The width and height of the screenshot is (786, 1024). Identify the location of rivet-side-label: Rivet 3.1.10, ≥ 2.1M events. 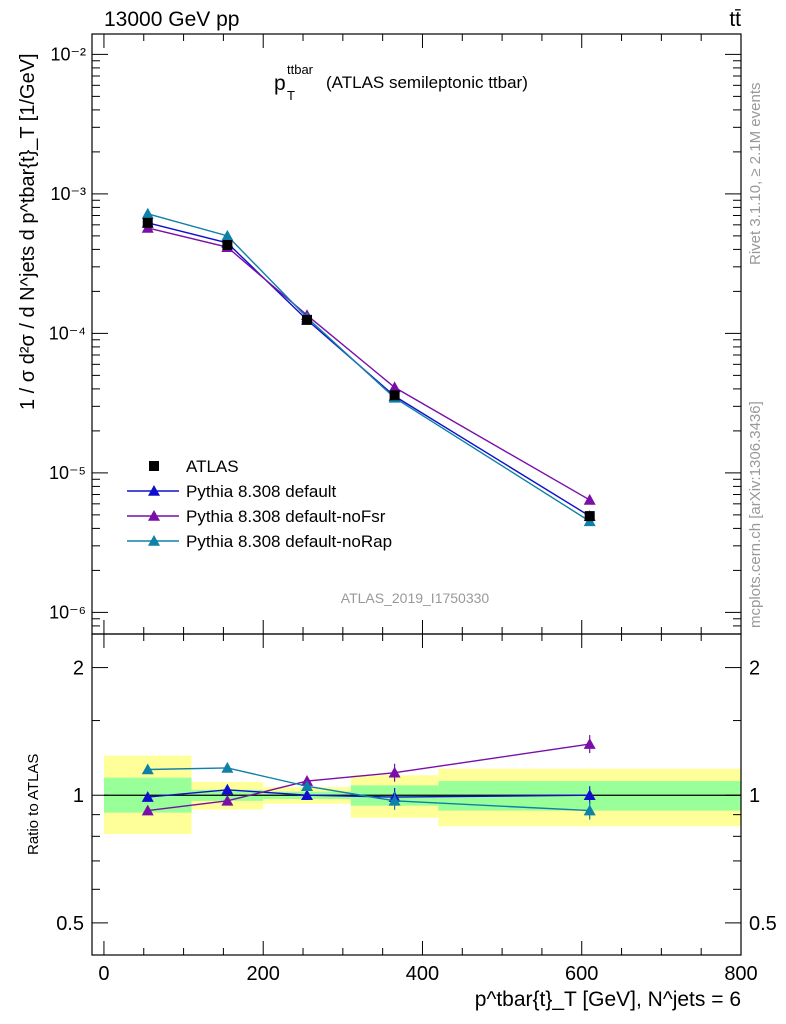
(755, 174).